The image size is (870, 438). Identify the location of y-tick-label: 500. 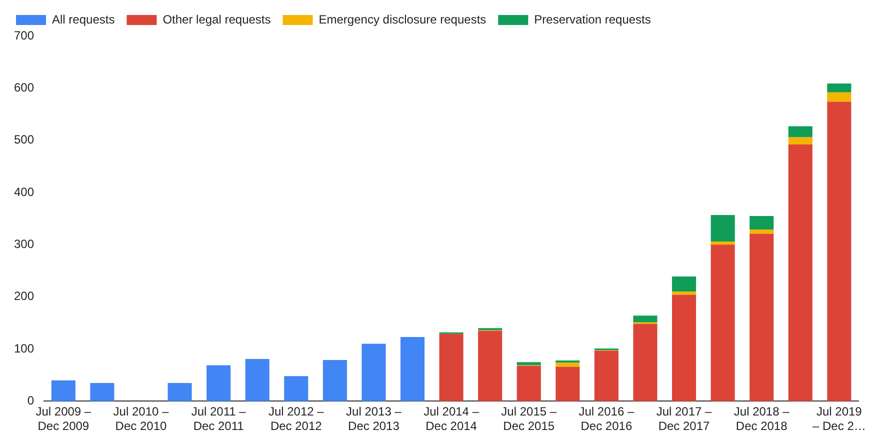
(24, 139).